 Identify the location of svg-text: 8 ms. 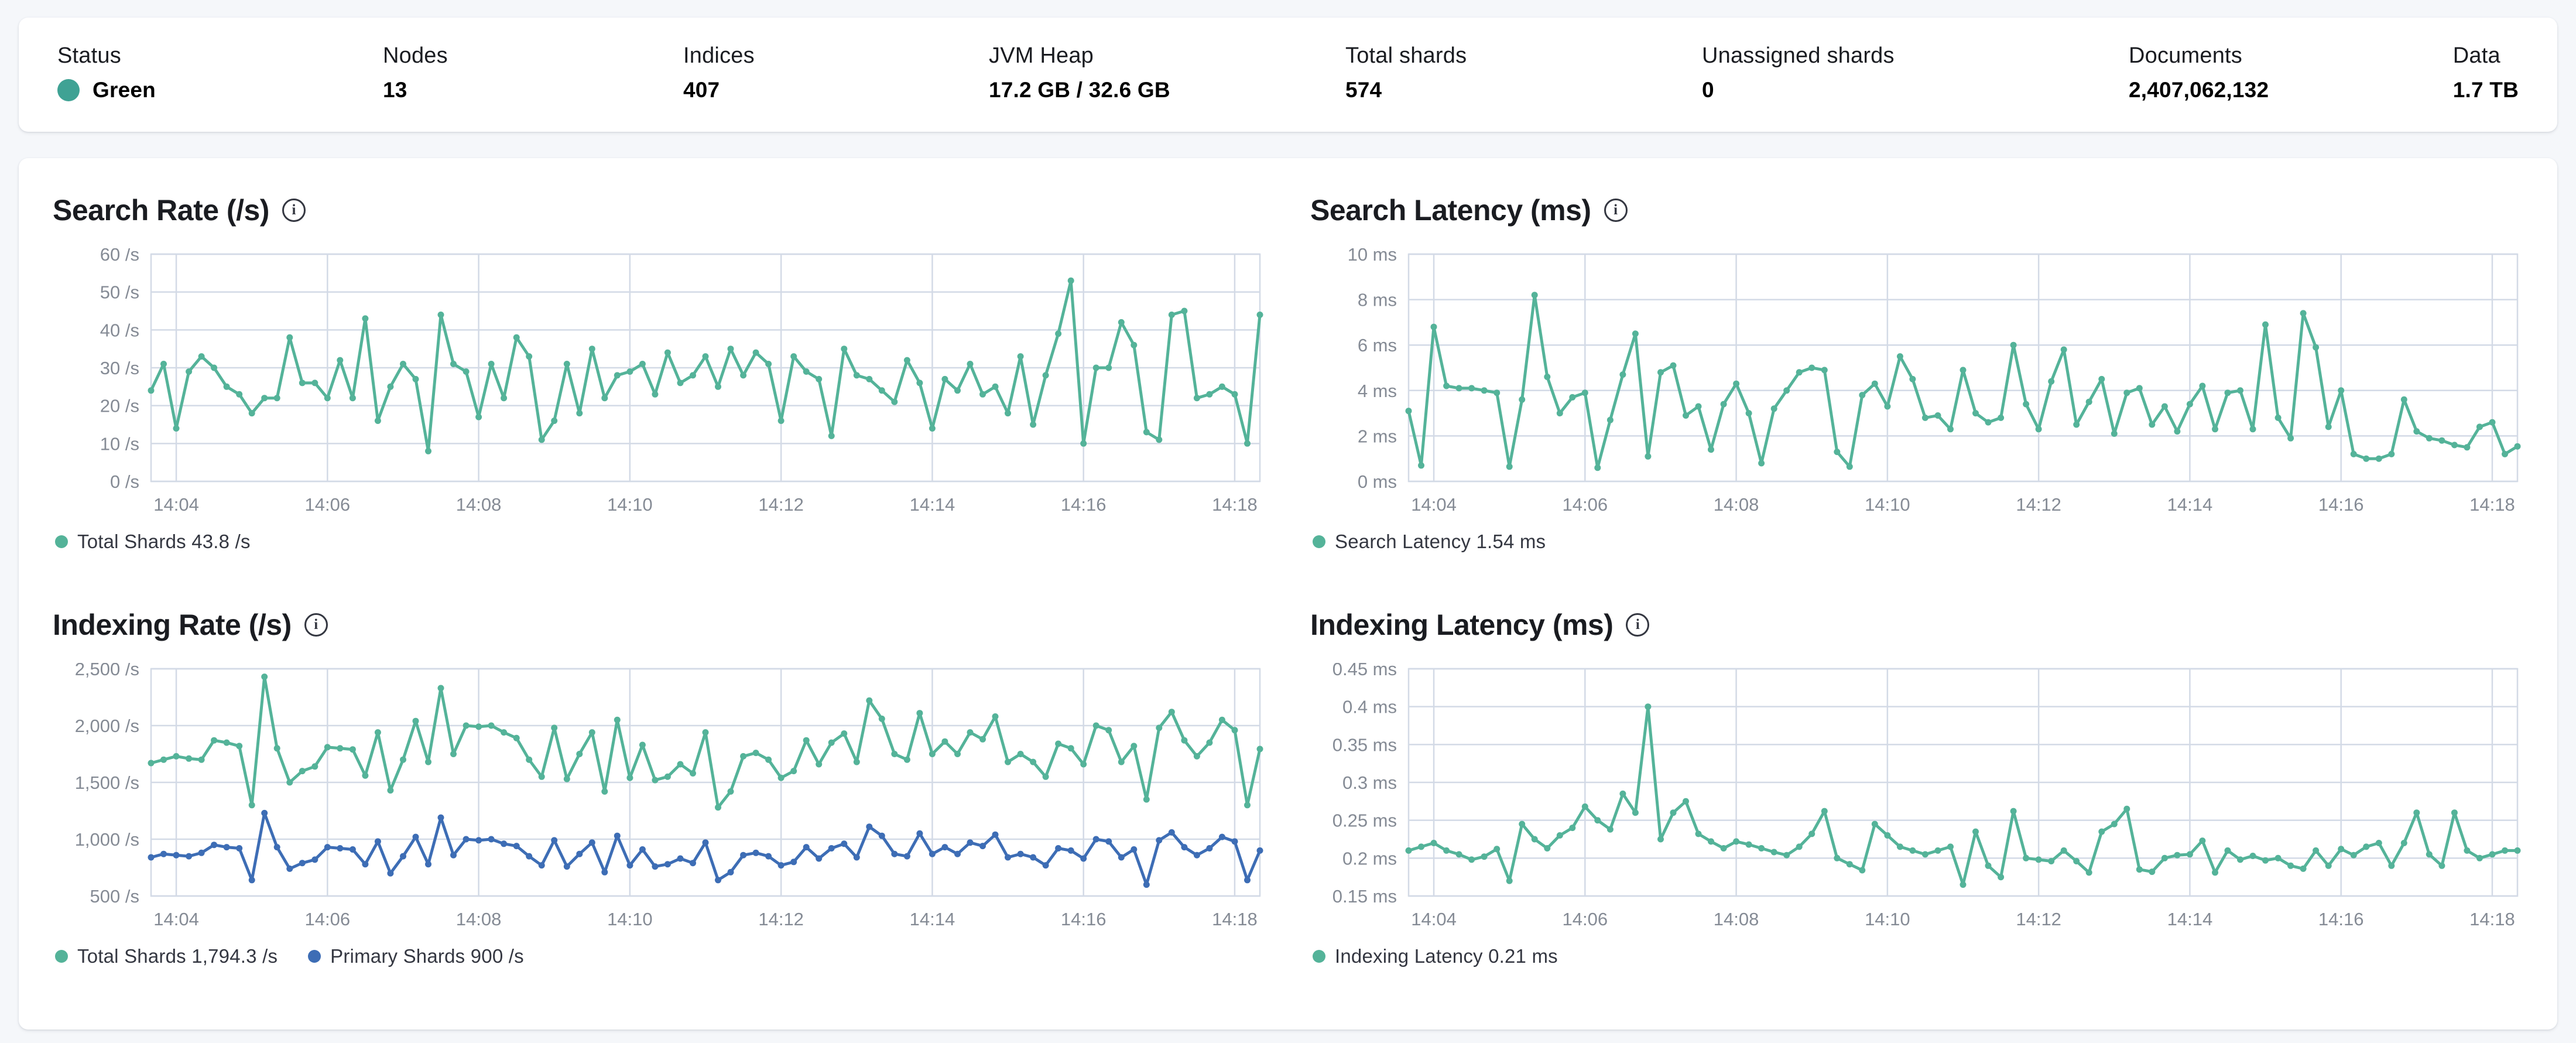
(1377, 300).